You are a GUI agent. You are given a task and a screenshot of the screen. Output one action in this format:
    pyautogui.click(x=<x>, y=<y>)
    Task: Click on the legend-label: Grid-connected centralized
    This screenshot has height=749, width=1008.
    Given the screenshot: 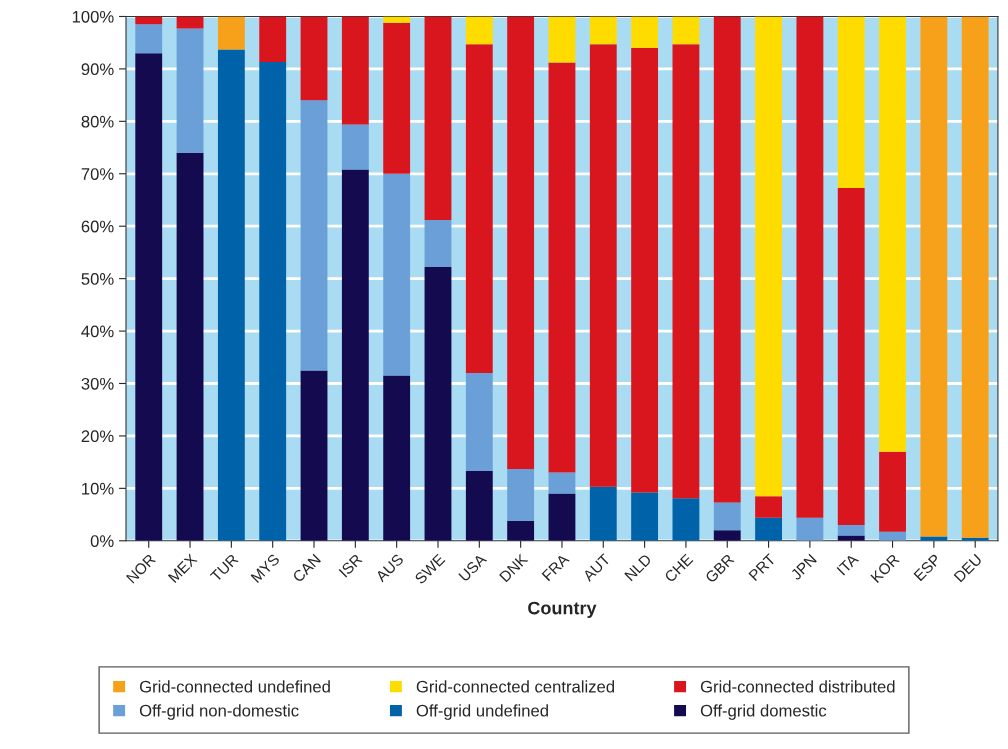 What is the action you would take?
    pyautogui.click(x=515, y=686)
    